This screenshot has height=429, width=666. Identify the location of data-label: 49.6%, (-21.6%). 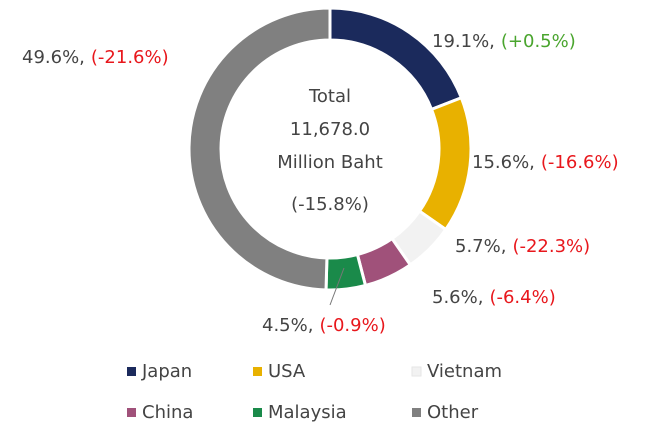
(95, 57).